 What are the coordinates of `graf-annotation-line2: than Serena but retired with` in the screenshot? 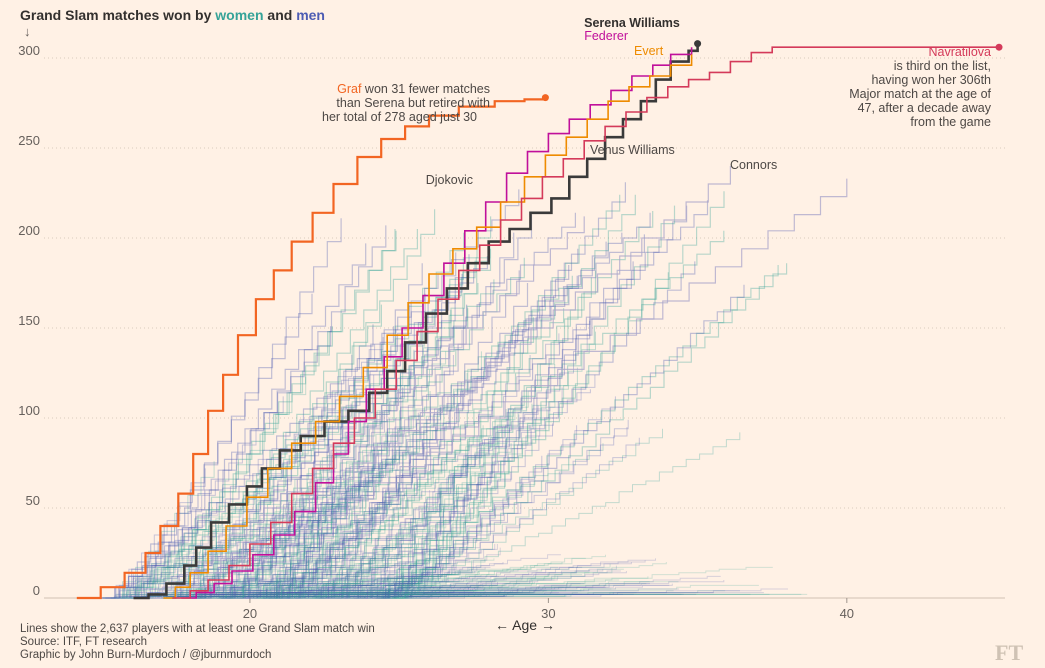 It's located at (413, 103).